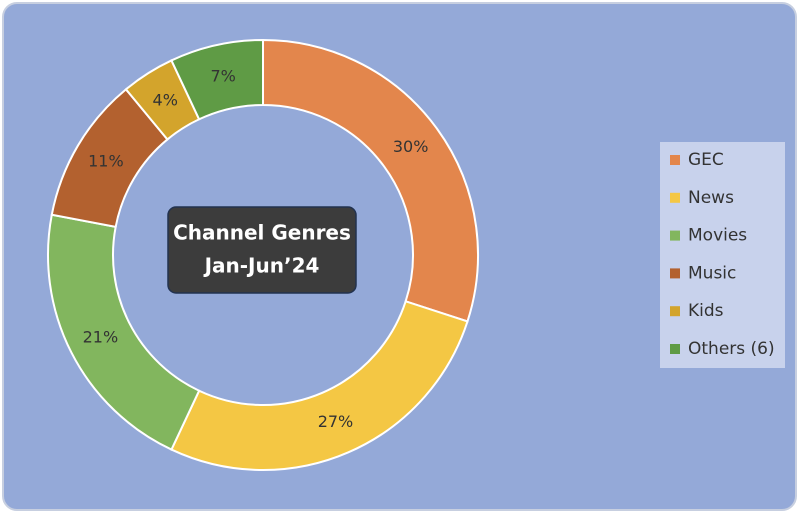 The height and width of the screenshot is (514, 800). Describe the element at coordinates (165, 99) in the screenshot. I see `data-label: 4%` at that location.